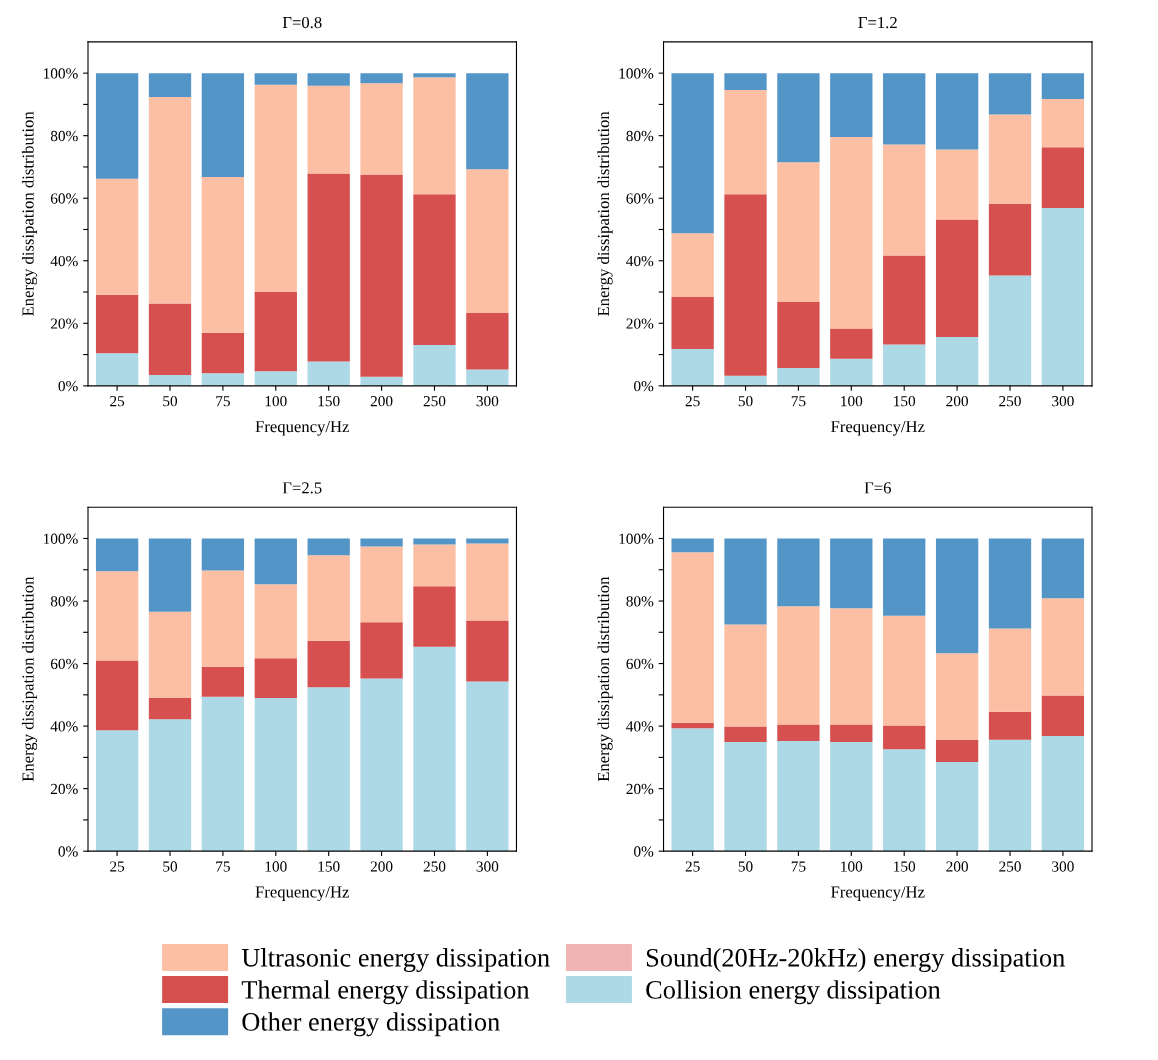 This screenshot has height=1060, width=1158. What do you see at coordinates (855, 960) in the screenshot?
I see `legend-label: Sound(20Hz-20kHz) energy dissipation` at bounding box center [855, 960].